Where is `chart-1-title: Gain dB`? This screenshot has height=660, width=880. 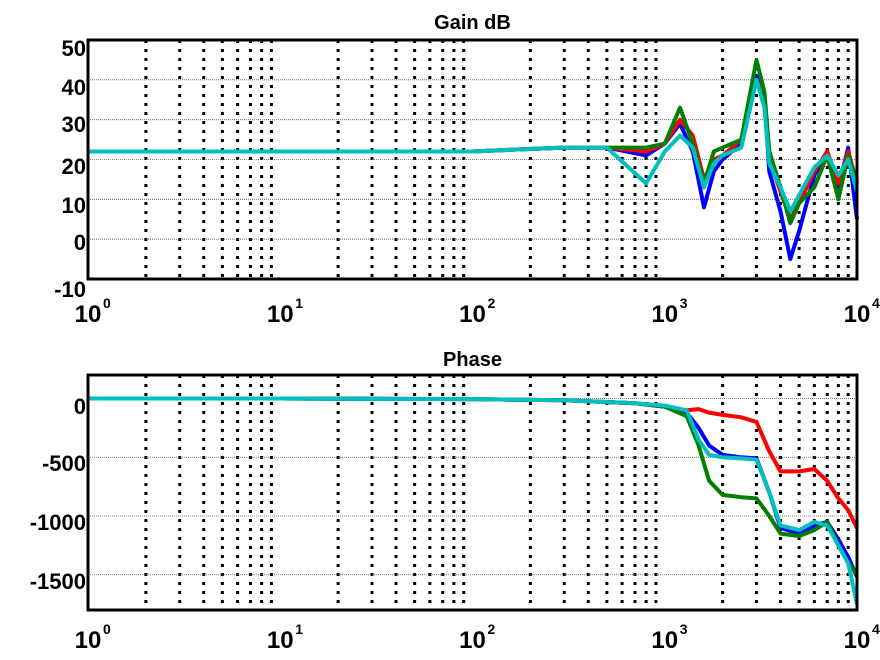
chart-1-title: Gain dB is located at coordinates (472, 23).